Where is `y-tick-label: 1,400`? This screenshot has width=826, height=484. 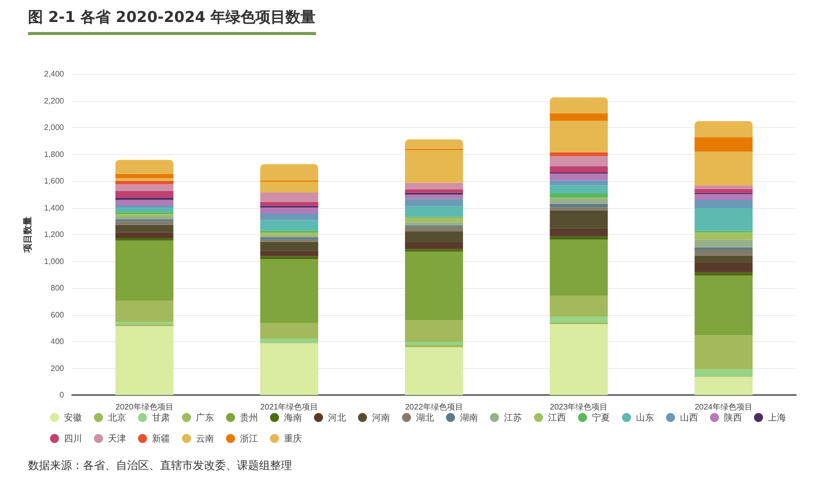 y-tick-label: 1,400 is located at coordinates (54, 207).